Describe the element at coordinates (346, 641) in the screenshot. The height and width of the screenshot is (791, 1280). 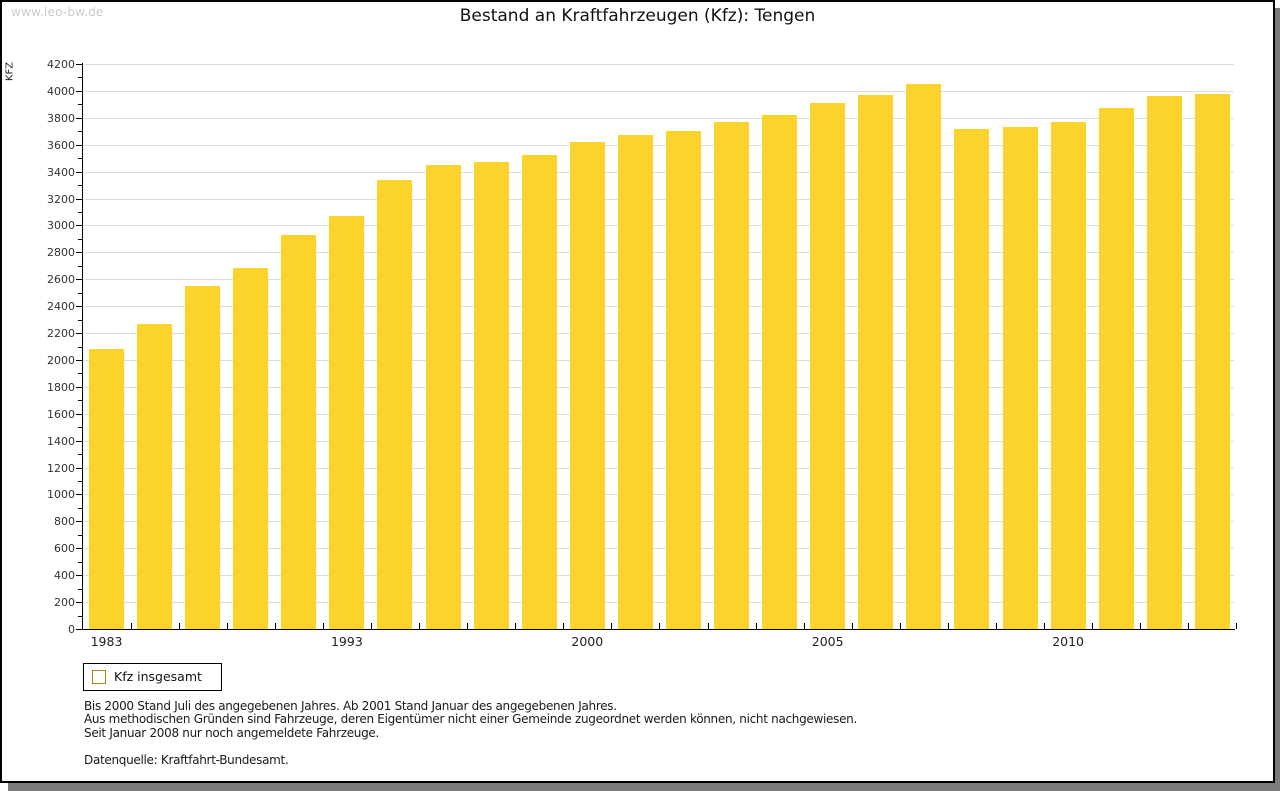
I see `x-tick-label-1993: 1993` at that location.